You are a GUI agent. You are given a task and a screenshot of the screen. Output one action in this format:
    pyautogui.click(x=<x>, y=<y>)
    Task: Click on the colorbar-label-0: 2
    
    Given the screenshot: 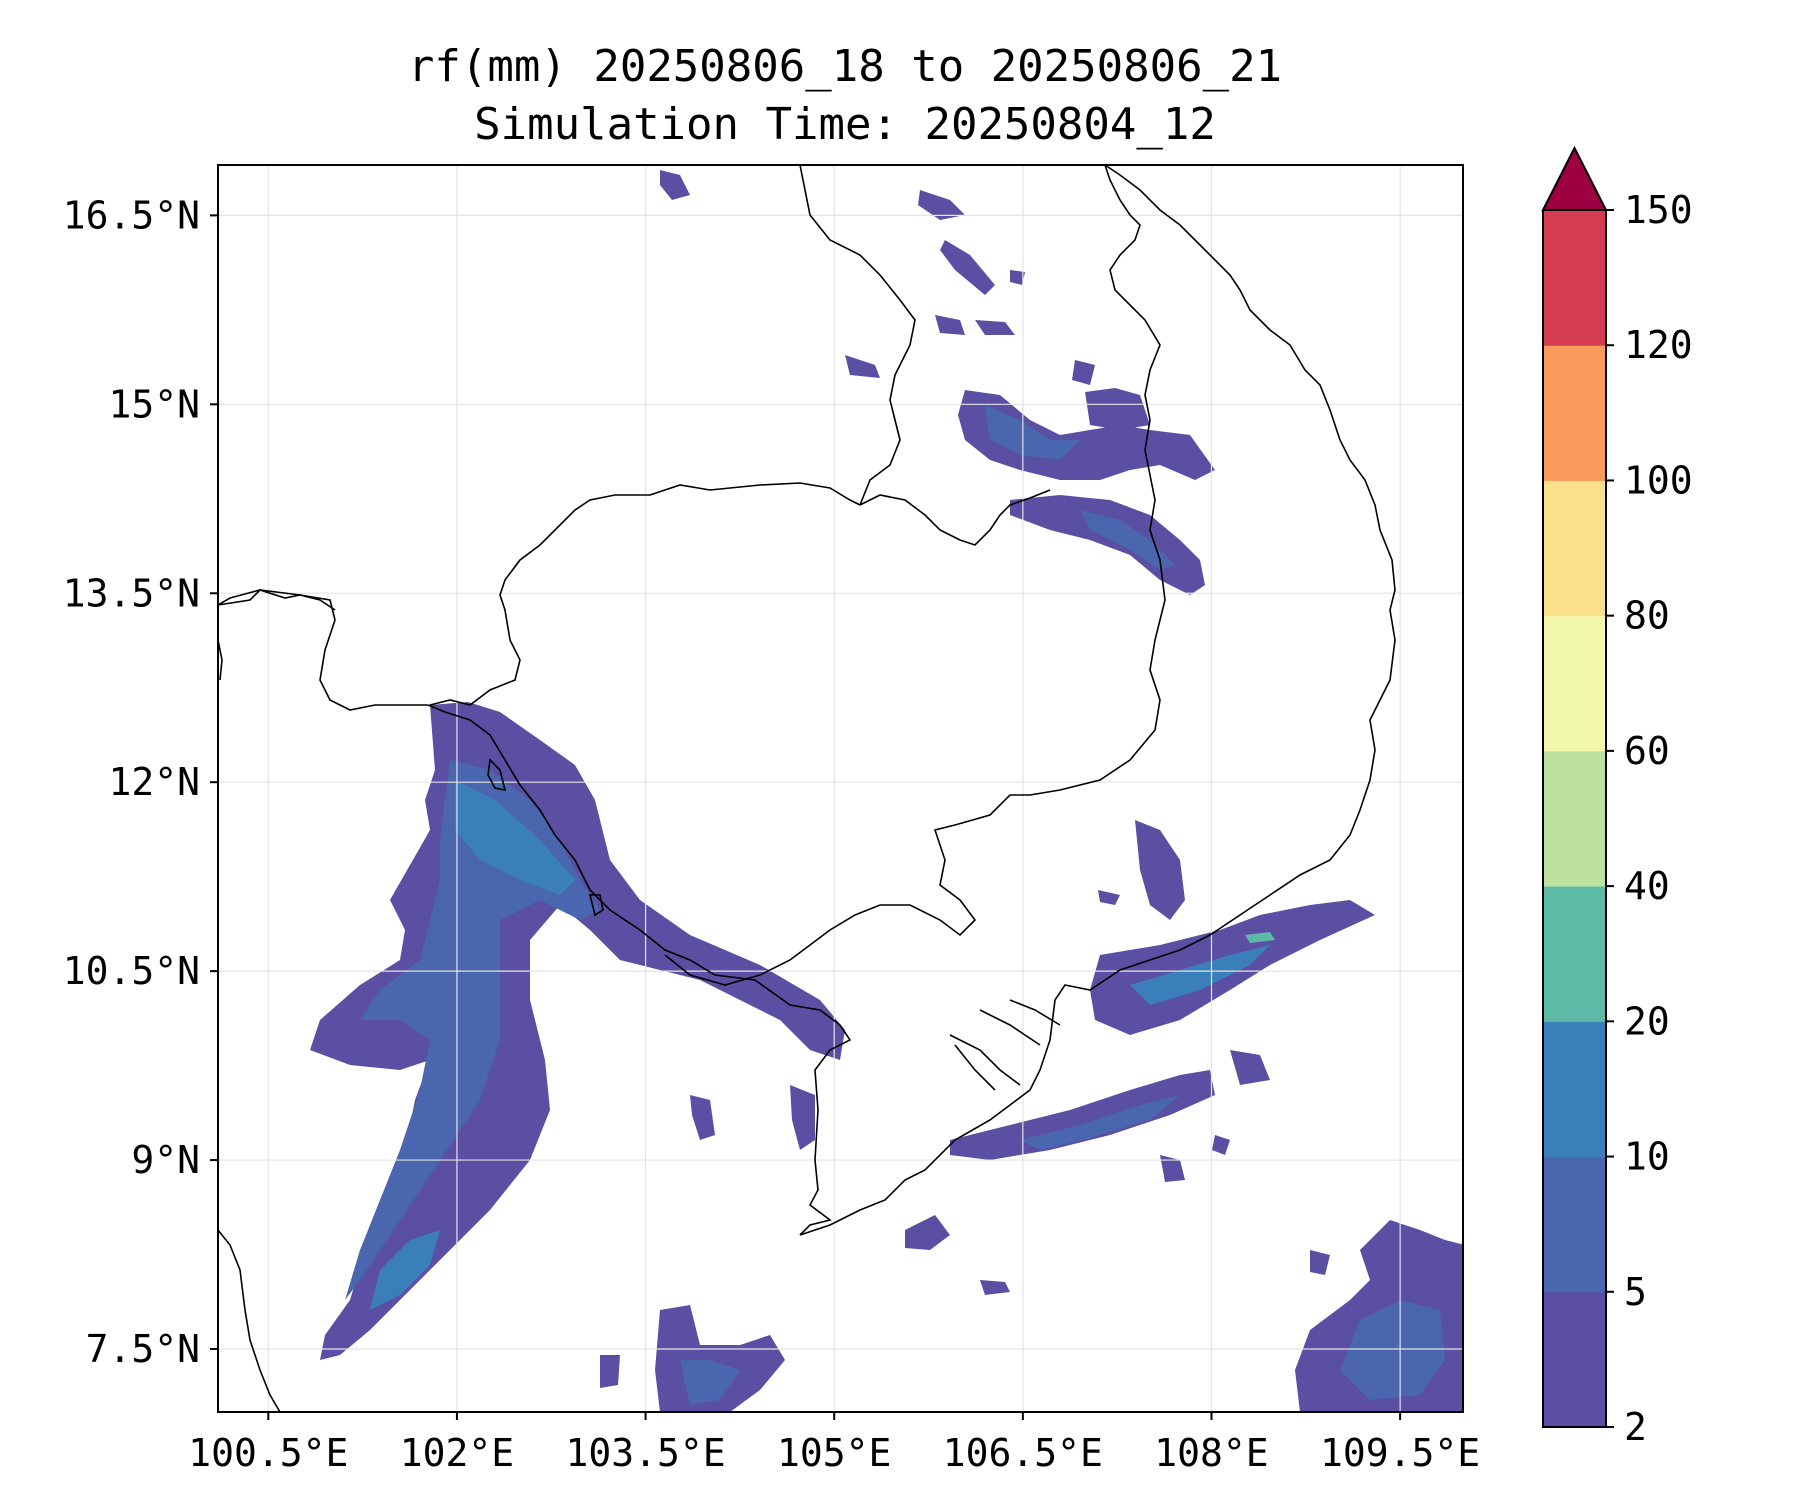 What is the action you would take?
    pyautogui.click(x=1635, y=1427)
    